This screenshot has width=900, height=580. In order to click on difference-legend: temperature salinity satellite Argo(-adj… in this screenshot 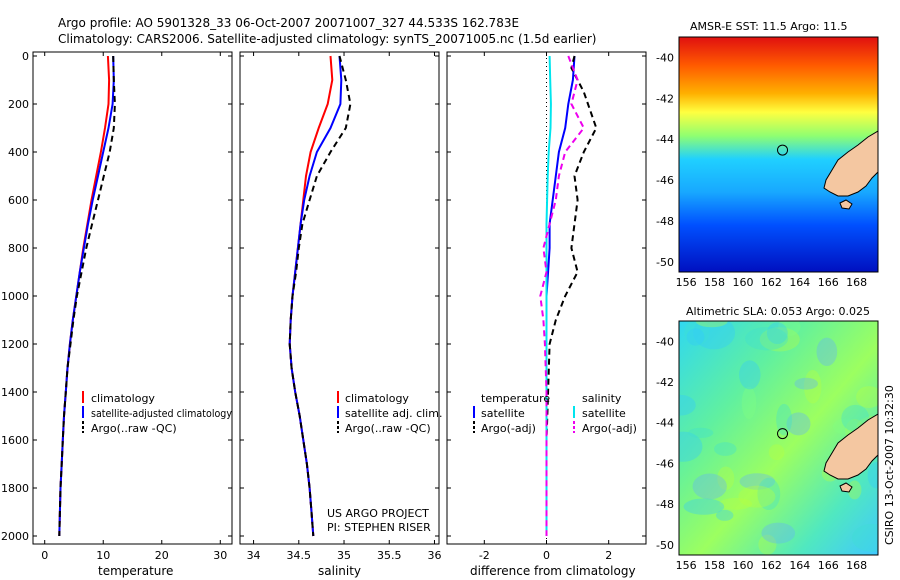, I will do `click(555, 413)`.